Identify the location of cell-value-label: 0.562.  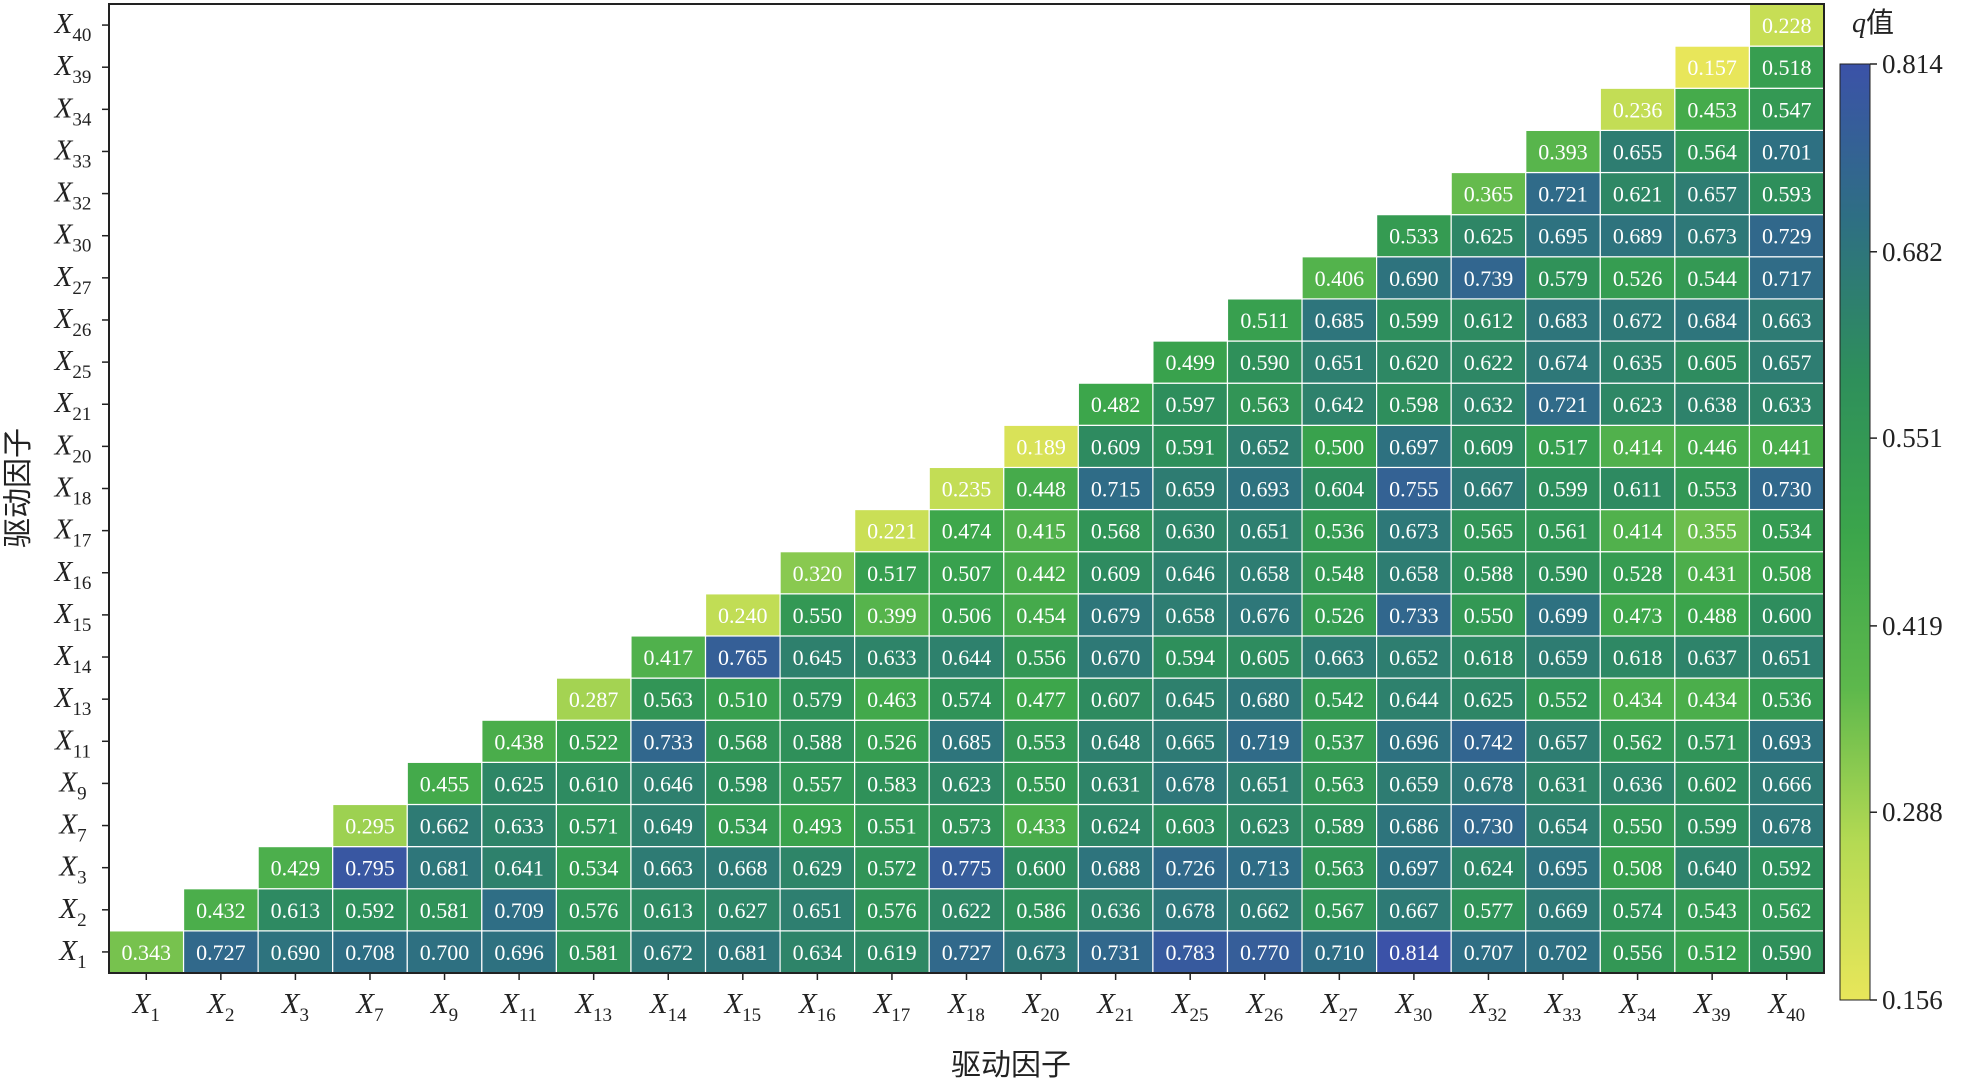
(1638, 741).